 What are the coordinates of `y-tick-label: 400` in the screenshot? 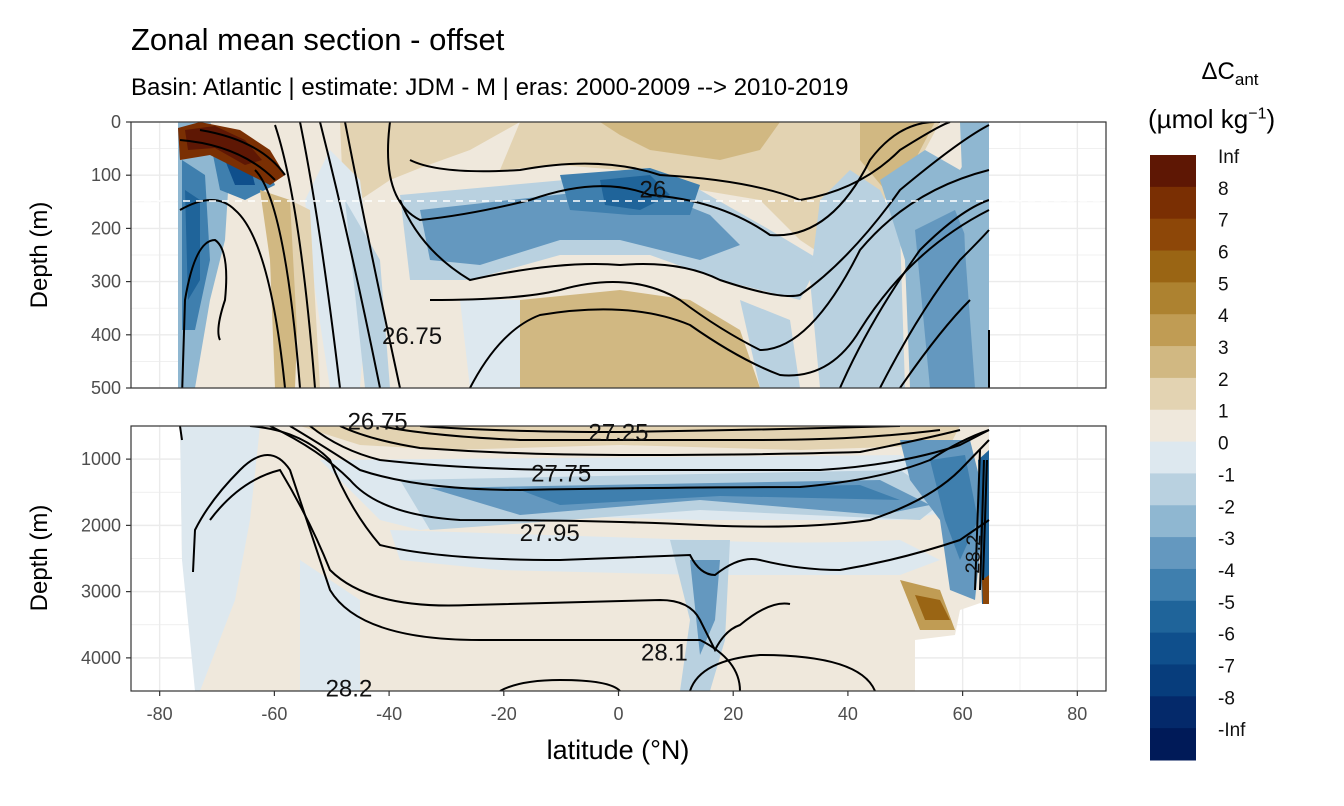 It's located at (106, 335).